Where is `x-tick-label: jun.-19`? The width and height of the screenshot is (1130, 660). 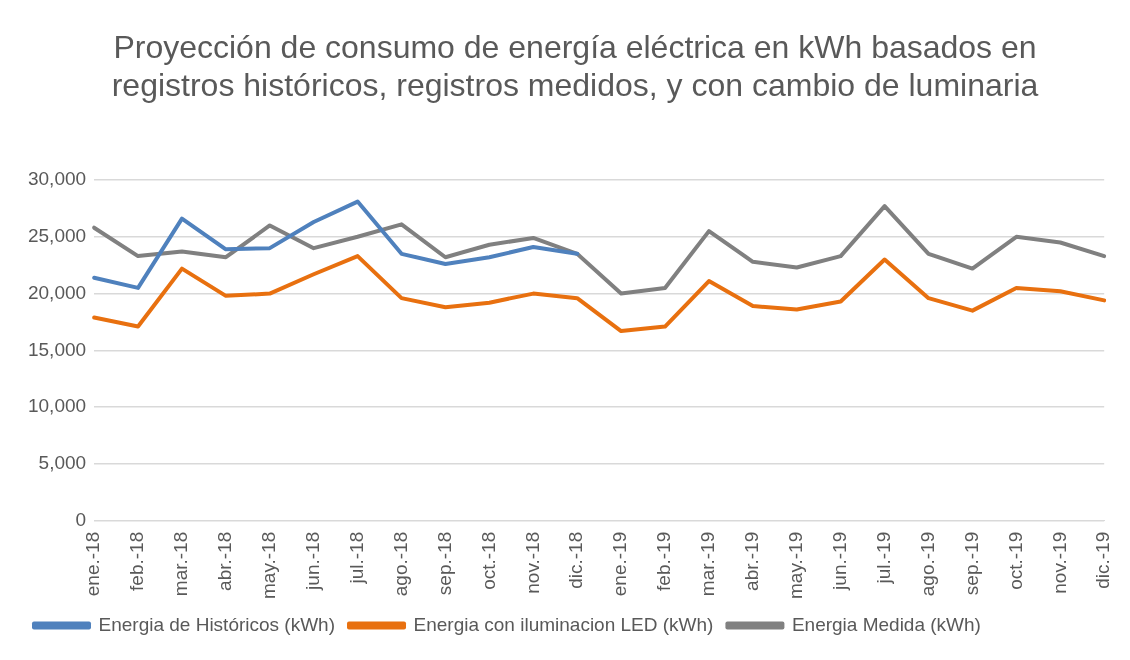 x-tick-label: jun.-19 is located at coordinates (839, 561).